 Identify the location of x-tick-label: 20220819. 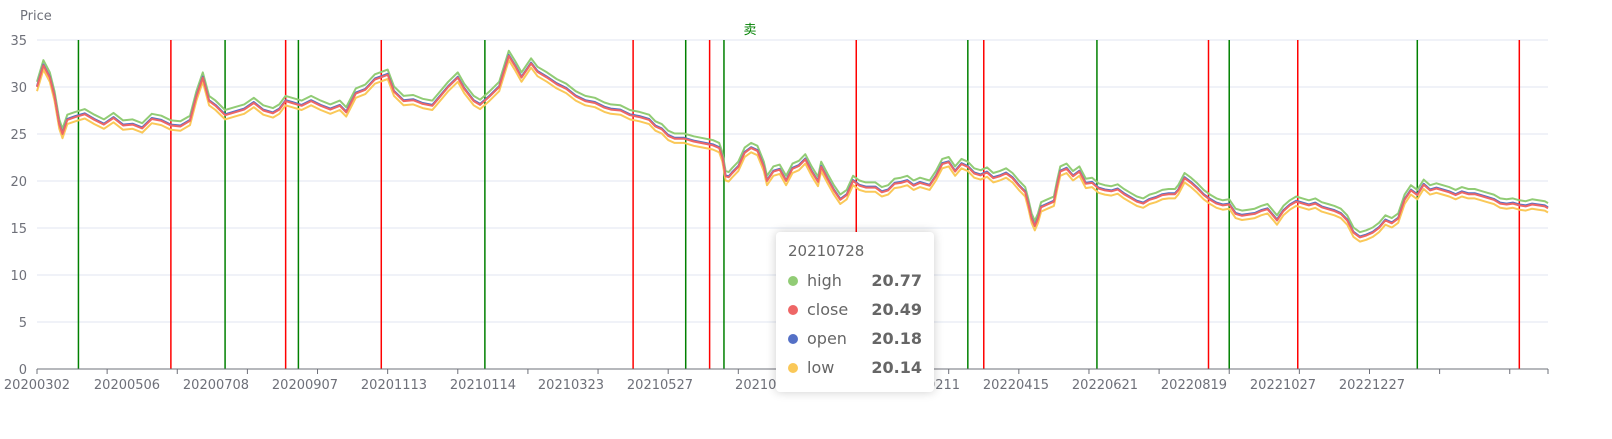
(1194, 385).